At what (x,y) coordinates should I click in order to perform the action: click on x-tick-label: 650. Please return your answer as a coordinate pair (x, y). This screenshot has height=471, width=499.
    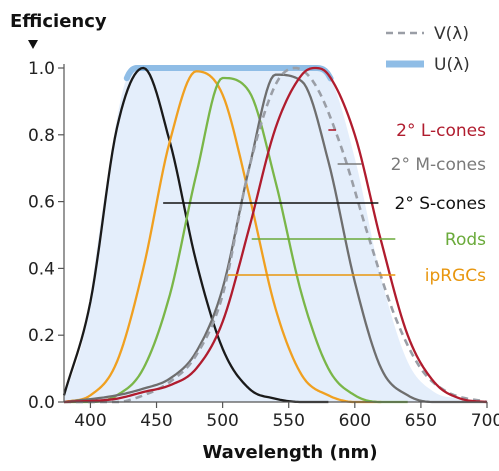
    Looking at the image, I should click on (421, 421).